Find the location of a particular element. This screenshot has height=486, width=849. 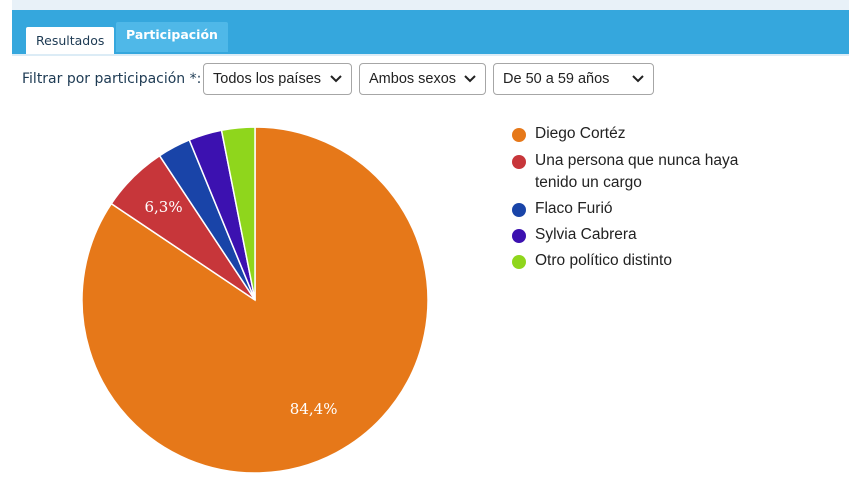

age-select-value: De 50 a 59 años is located at coordinates (556, 79).